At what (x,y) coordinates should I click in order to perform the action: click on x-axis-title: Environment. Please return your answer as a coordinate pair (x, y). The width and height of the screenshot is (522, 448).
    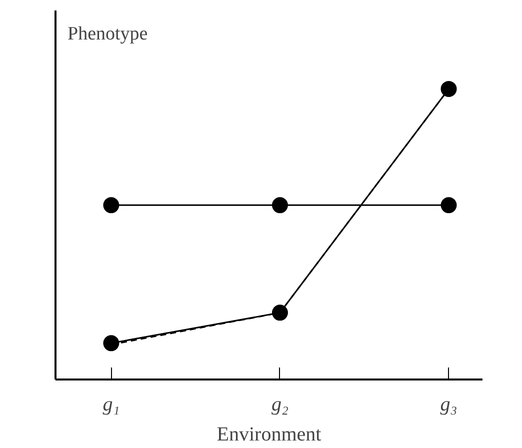
    Looking at the image, I should click on (269, 435).